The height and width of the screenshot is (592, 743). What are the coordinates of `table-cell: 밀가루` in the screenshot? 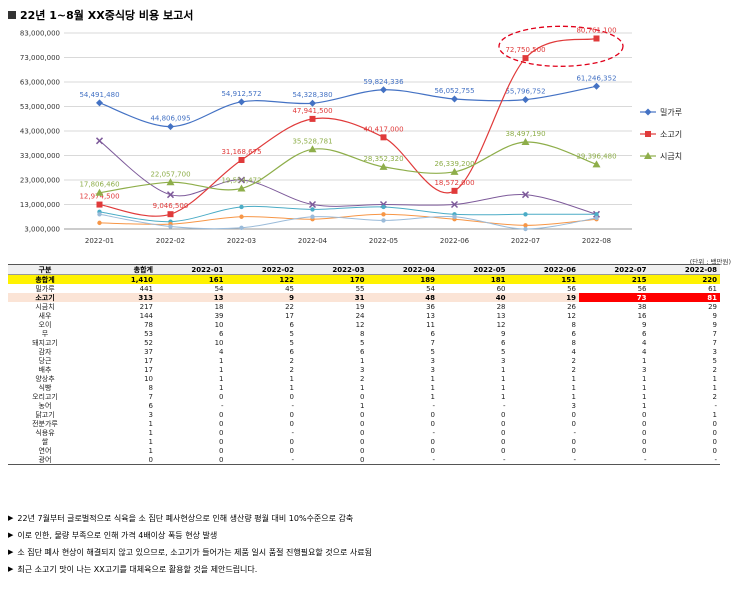 It's located at (45, 288).